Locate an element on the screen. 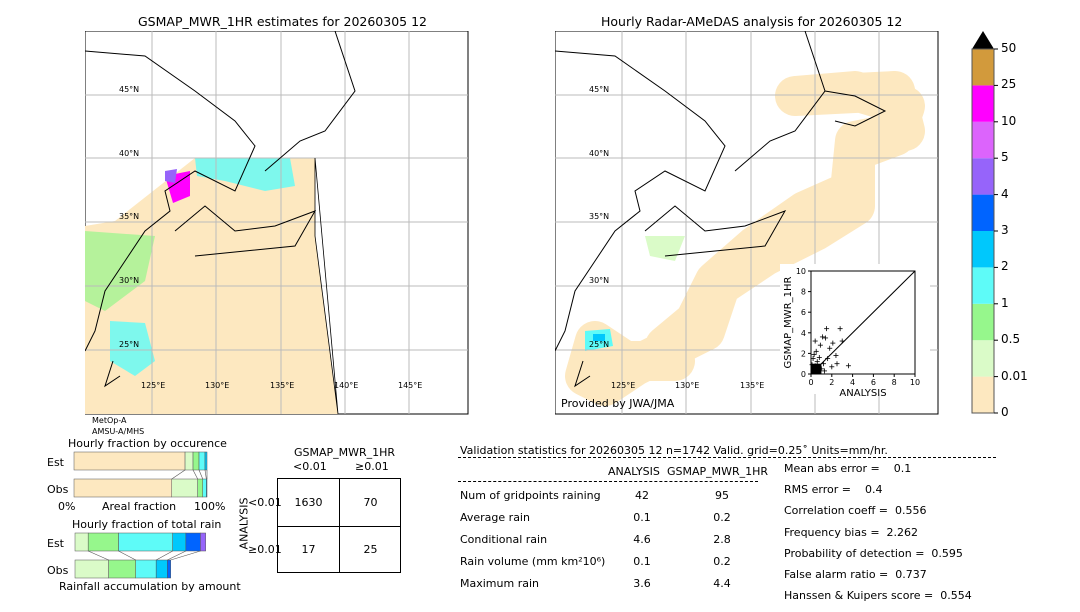 The image size is (1080, 612). left-rain-cyan-south is located at coordinates (132, 348).